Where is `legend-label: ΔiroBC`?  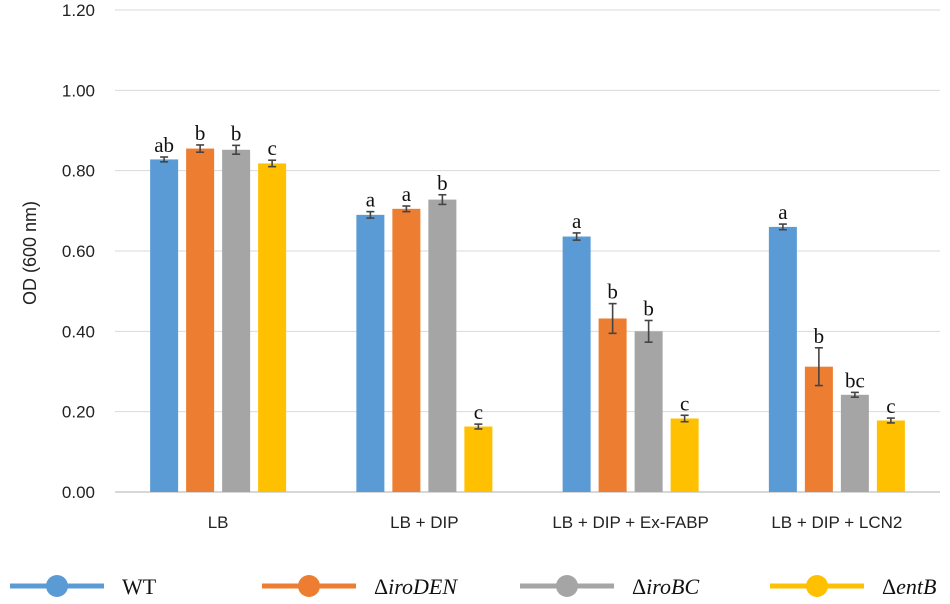 legend-label: ΔiroBC is located at coordinates (665, 586).